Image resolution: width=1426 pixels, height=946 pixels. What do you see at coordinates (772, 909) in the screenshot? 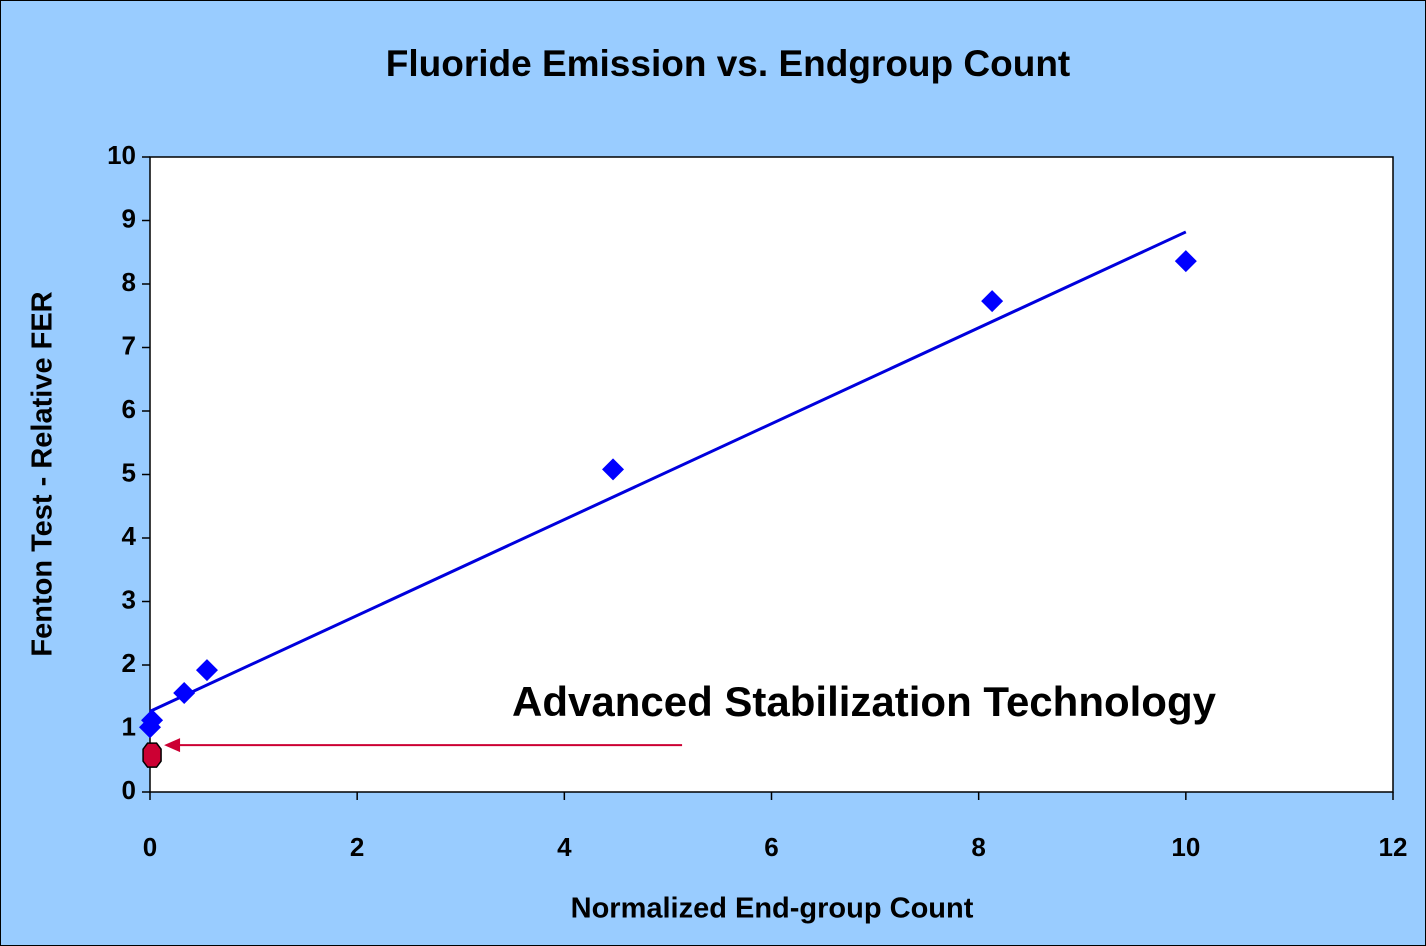
I see `x-axis-label: Normalized End-group Count` at bounding box center [772, 909].